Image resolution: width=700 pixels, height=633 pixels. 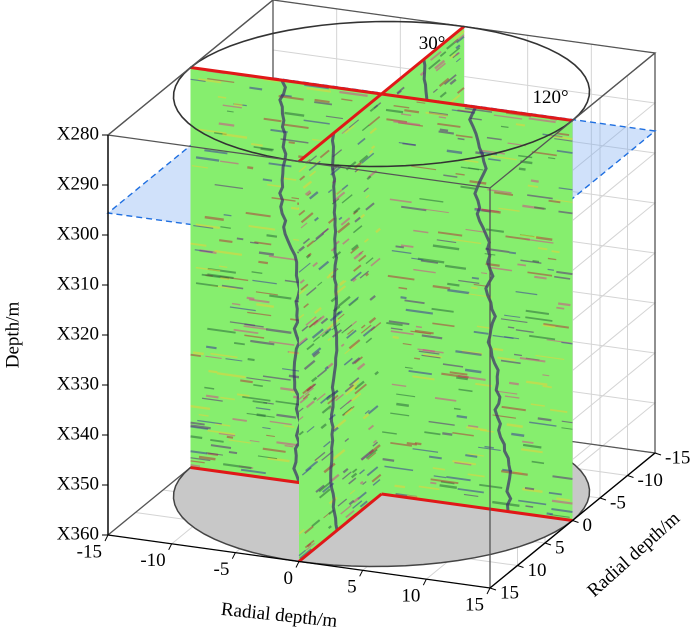 What do you see at coordinates (89, 551) in the screenshot?
I see `x-tick-label: -15` at bounding box center [89, 551].